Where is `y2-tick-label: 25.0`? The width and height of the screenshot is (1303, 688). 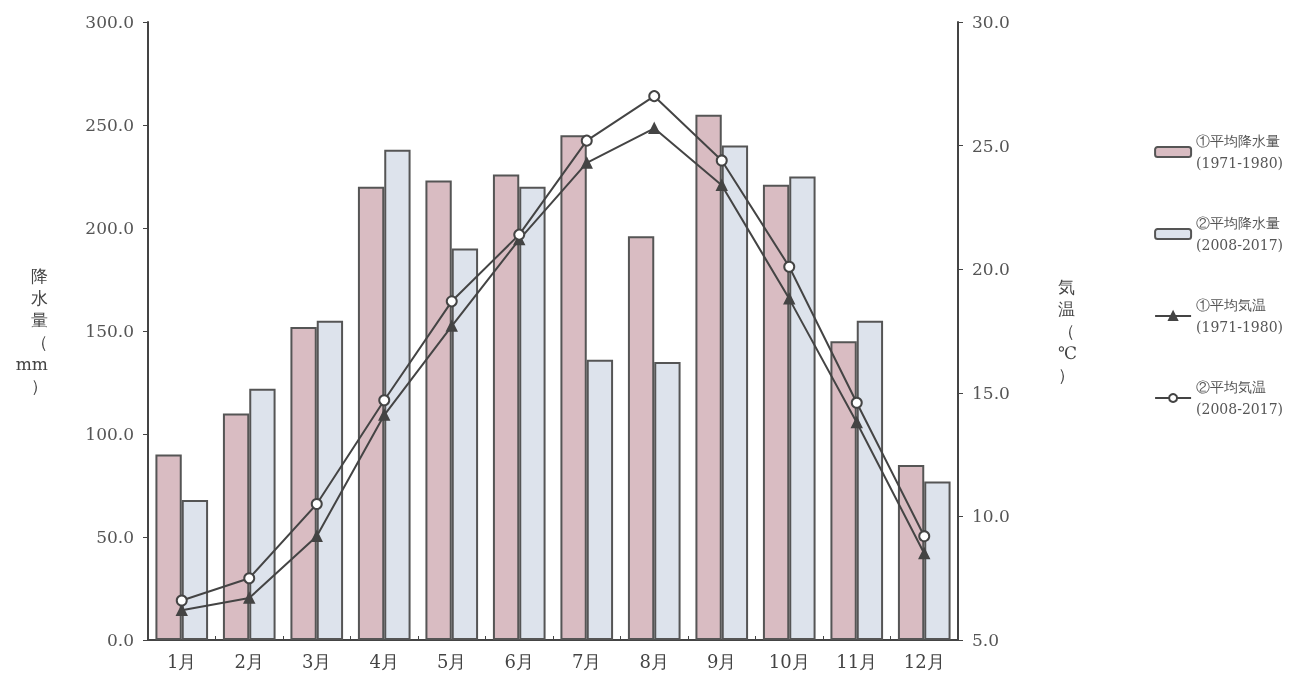 y2-tick-label: 25.0 is located at coordinates (991, 145).